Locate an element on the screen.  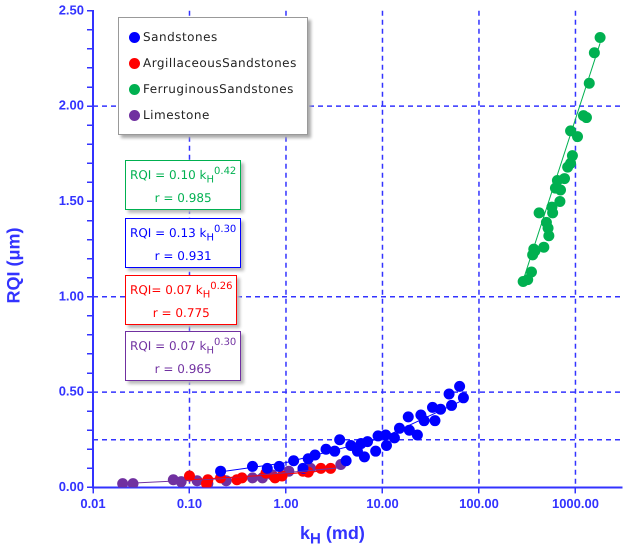
y-tick-label: 0.00 is located at coordinates (71, 486).